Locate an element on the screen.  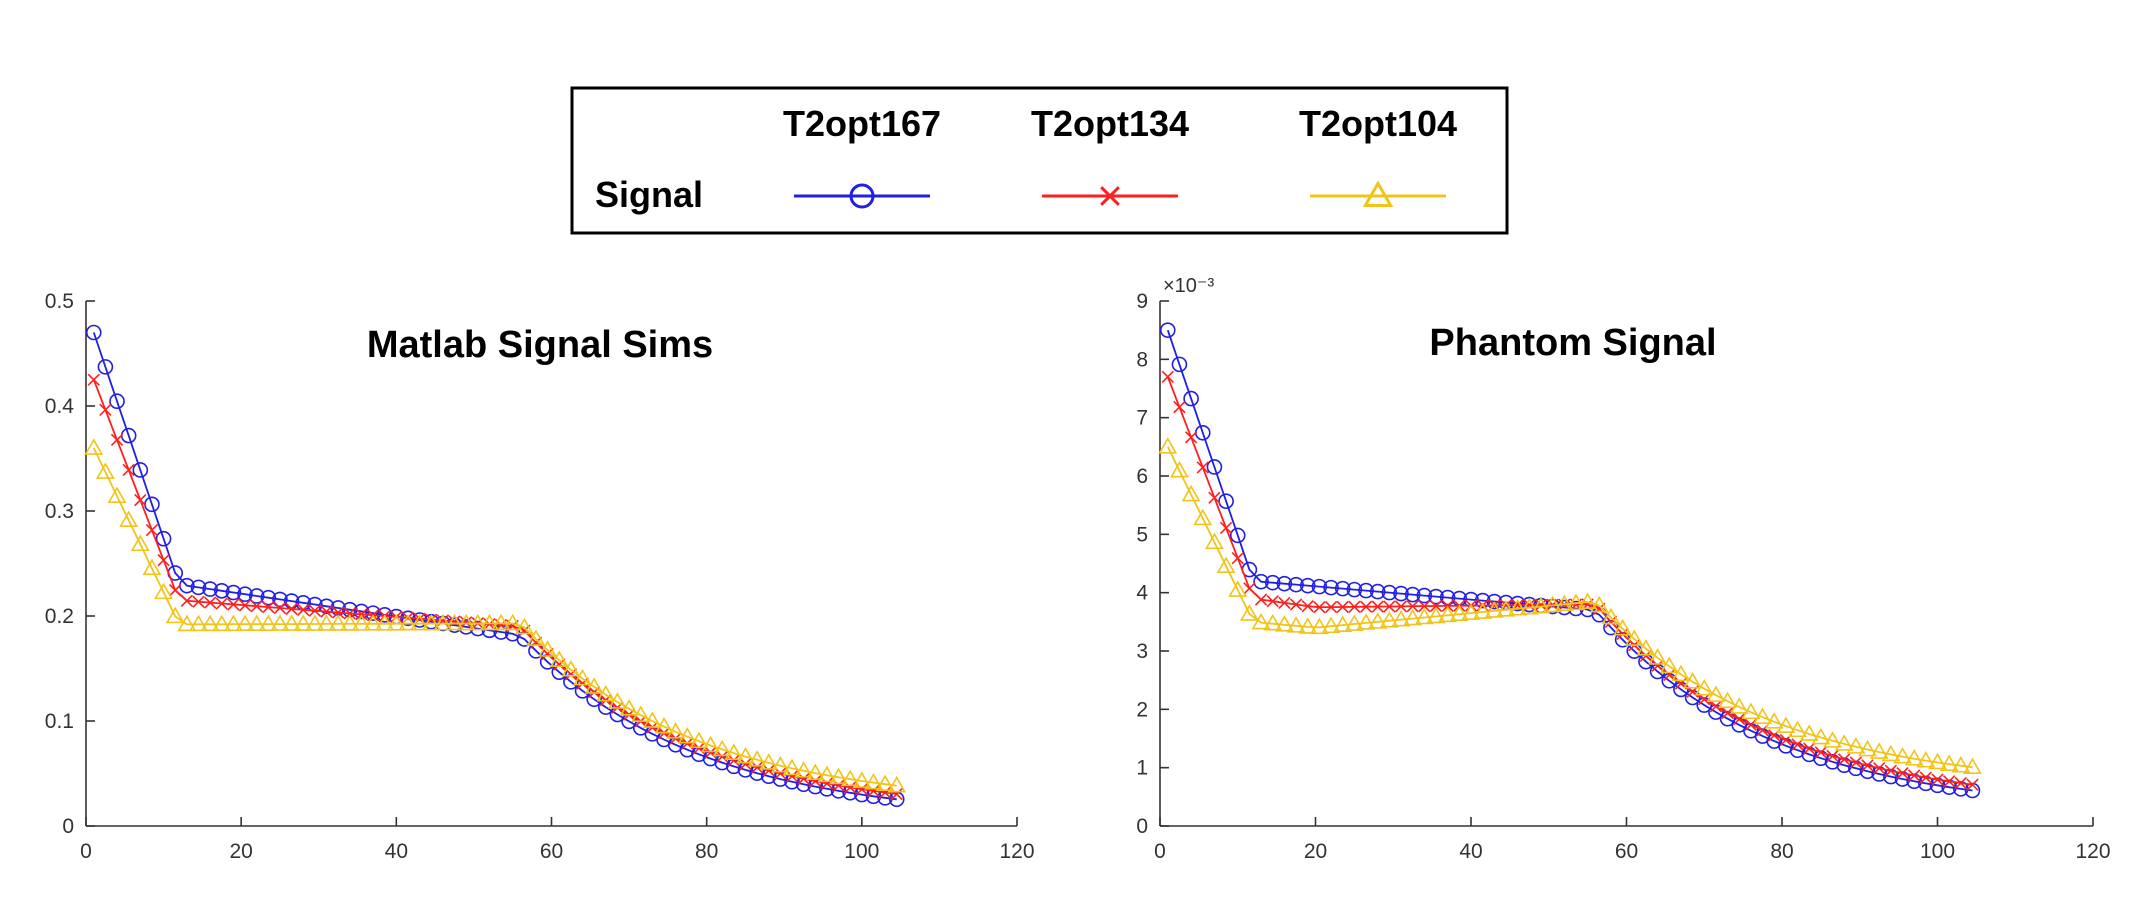
y-tick-label: 1 is located at coordinates (1142, 768).